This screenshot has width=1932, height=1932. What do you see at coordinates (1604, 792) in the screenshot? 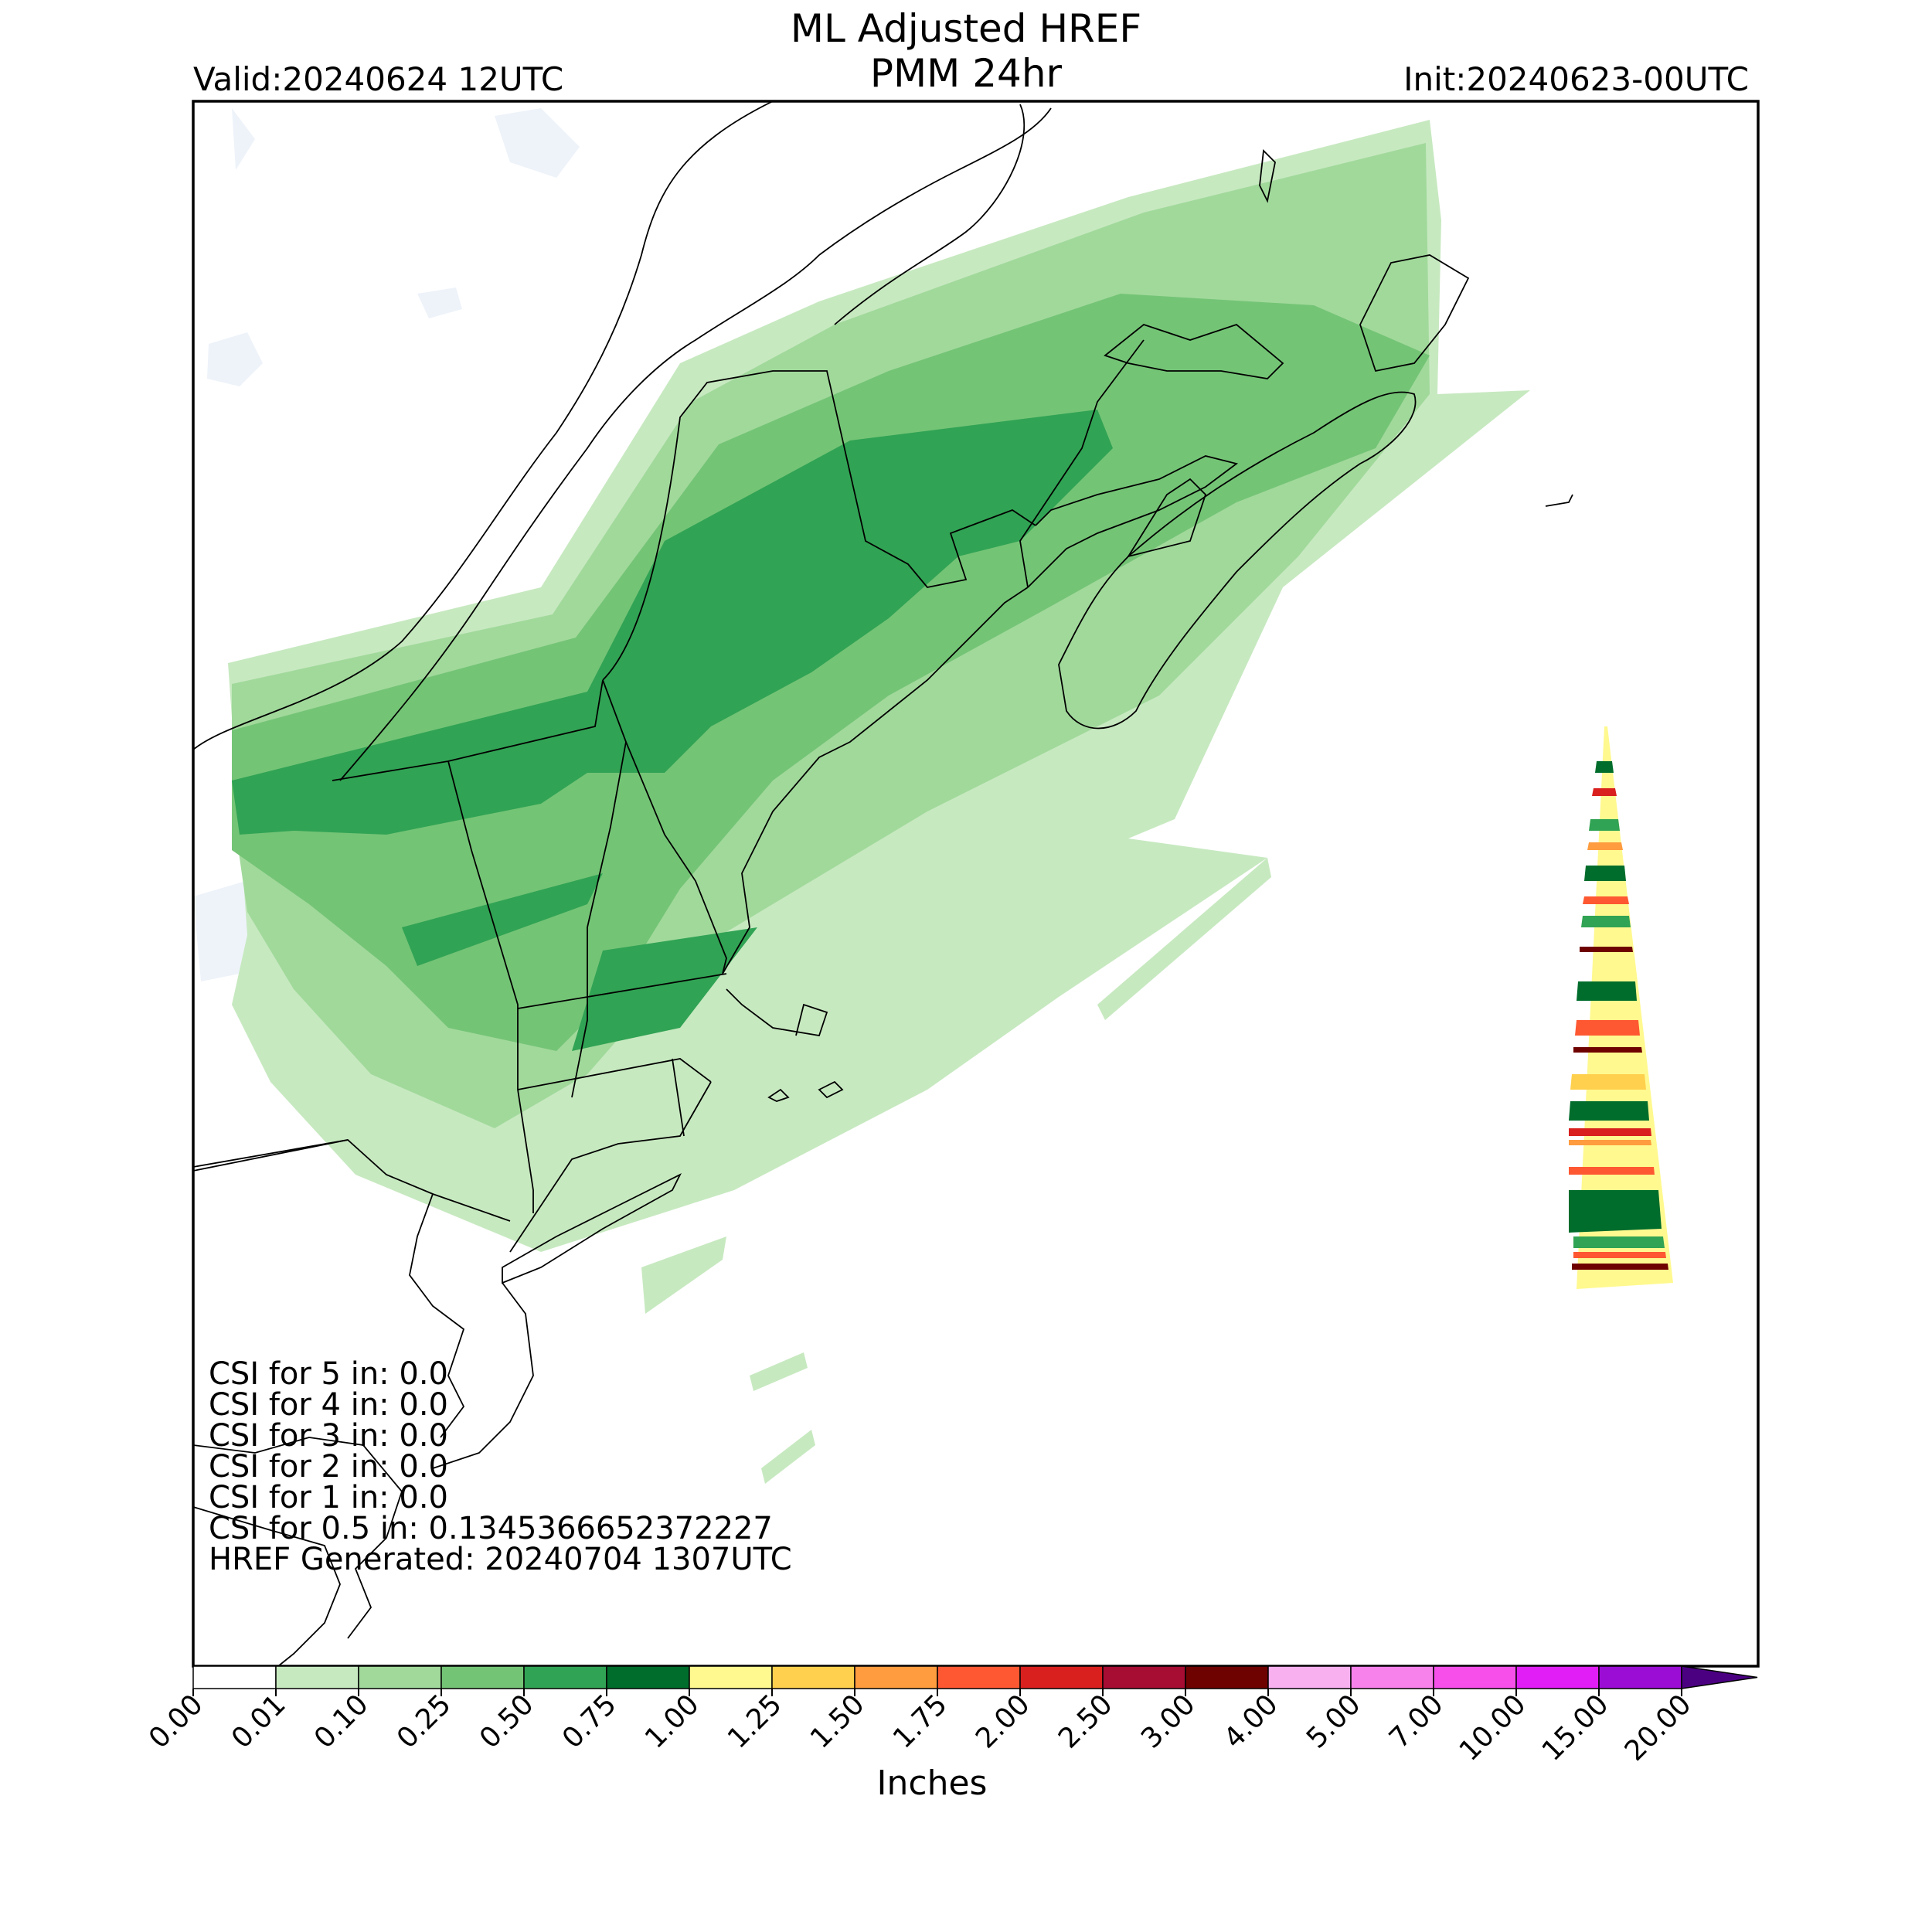
I see `artifact-stripe-red` at bounding box center [1604, 792].